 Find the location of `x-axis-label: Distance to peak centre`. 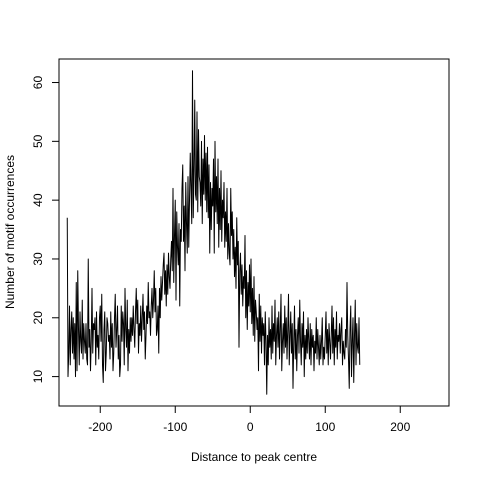

x-axis-label: Distance to peak centre is located at coordinates (254, 457).